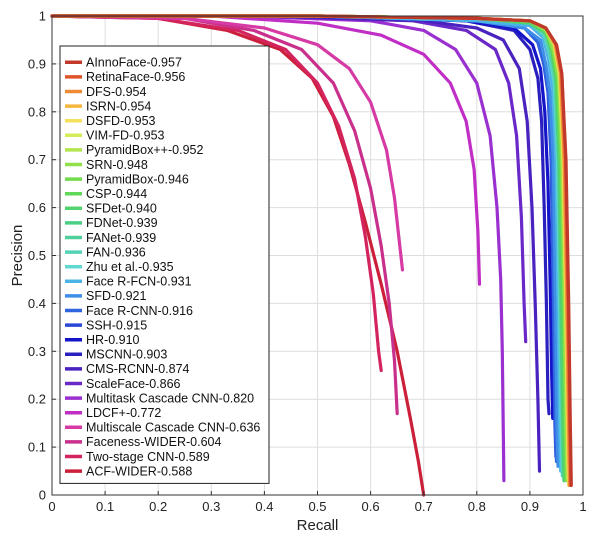  What do you see at coordinates (170, 398) in the screenshot?
I see `legend-label: Multitask Cascade CNN-0.820` at bounding box center [170, 398].